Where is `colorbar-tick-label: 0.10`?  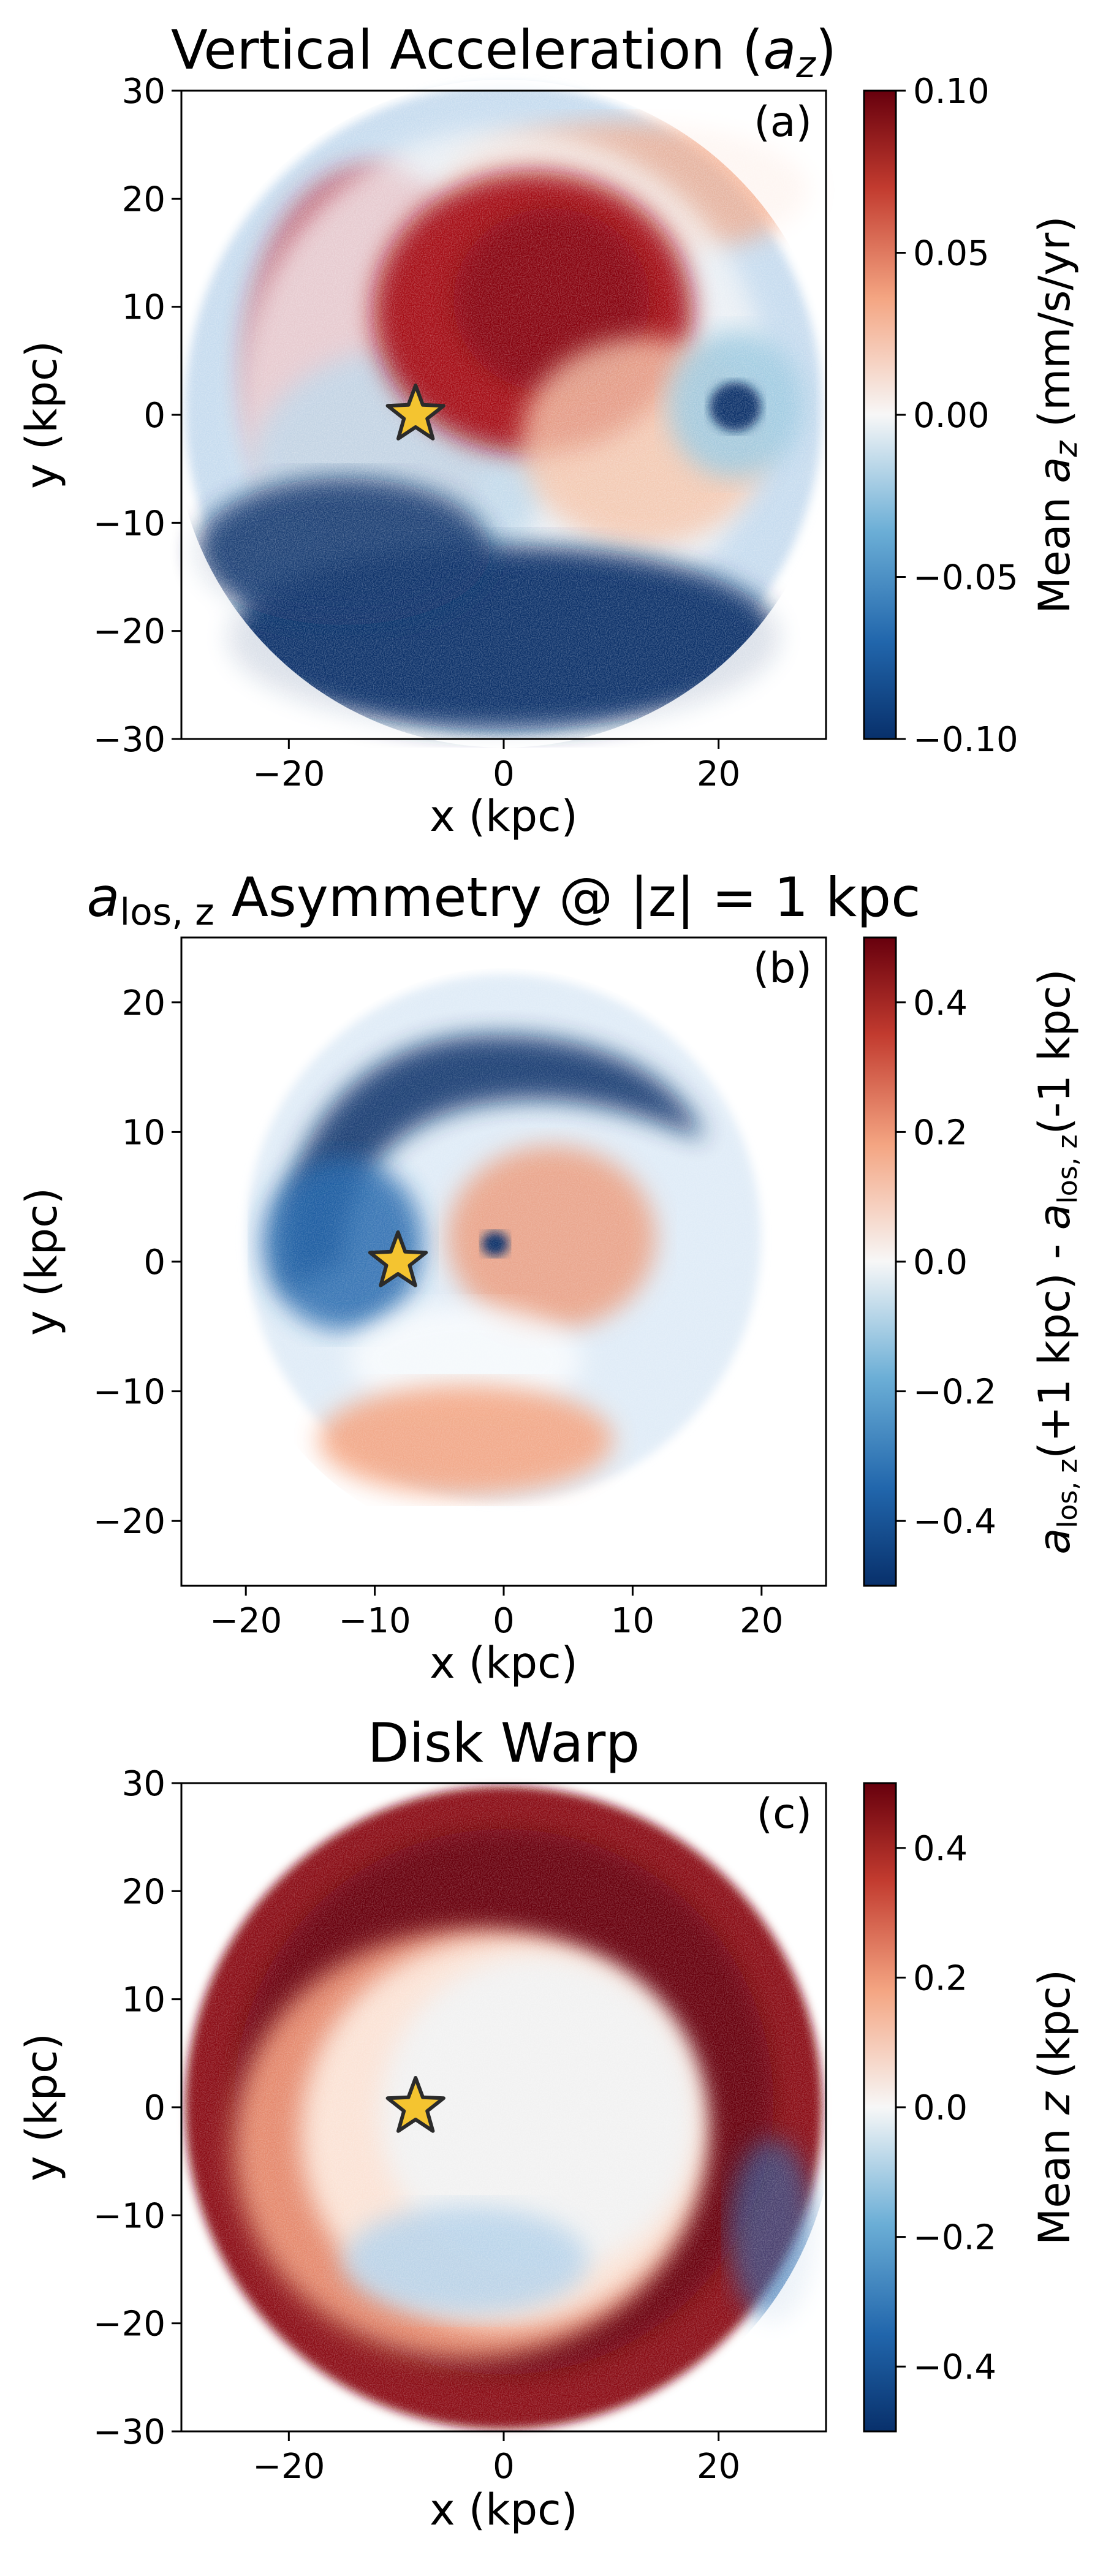
colorbar-tick-label: 0.10 is located at coordinates (951, 92).